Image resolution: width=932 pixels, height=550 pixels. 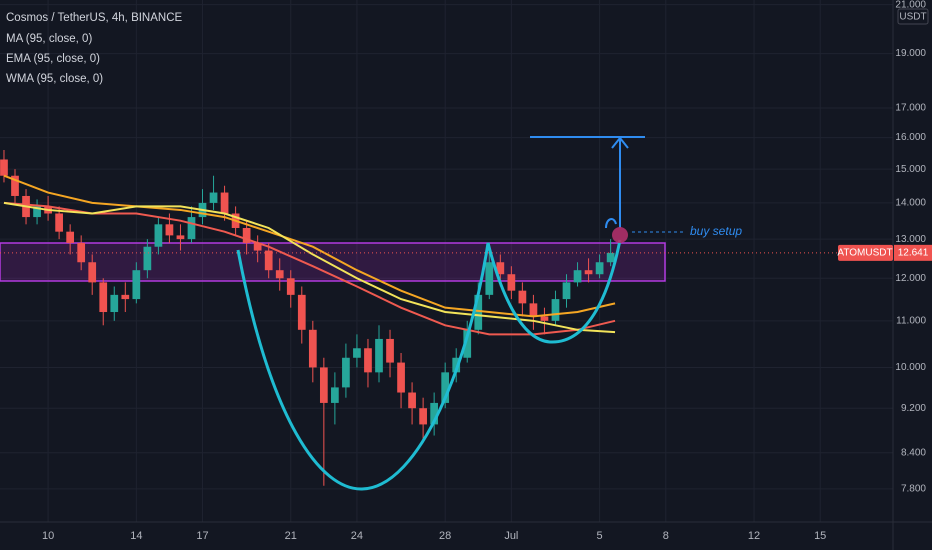 I want to click on currency-box, so click(x=913, y=16).